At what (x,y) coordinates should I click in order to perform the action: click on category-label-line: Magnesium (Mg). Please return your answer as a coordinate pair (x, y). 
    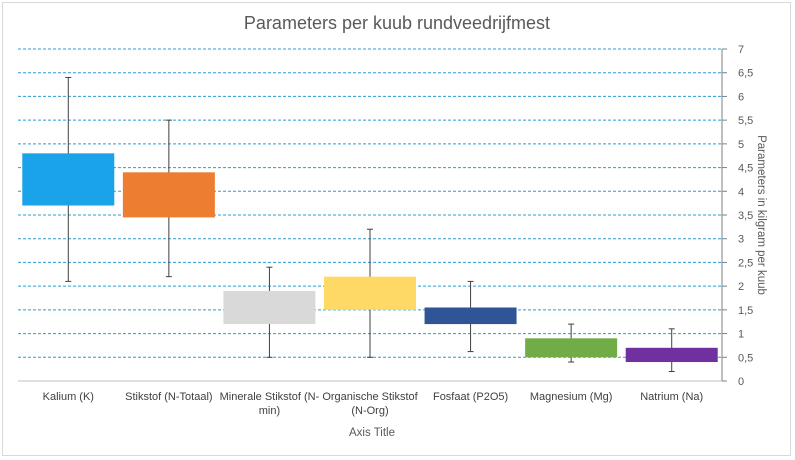
    Looking at the image, I should click on (571, 397).